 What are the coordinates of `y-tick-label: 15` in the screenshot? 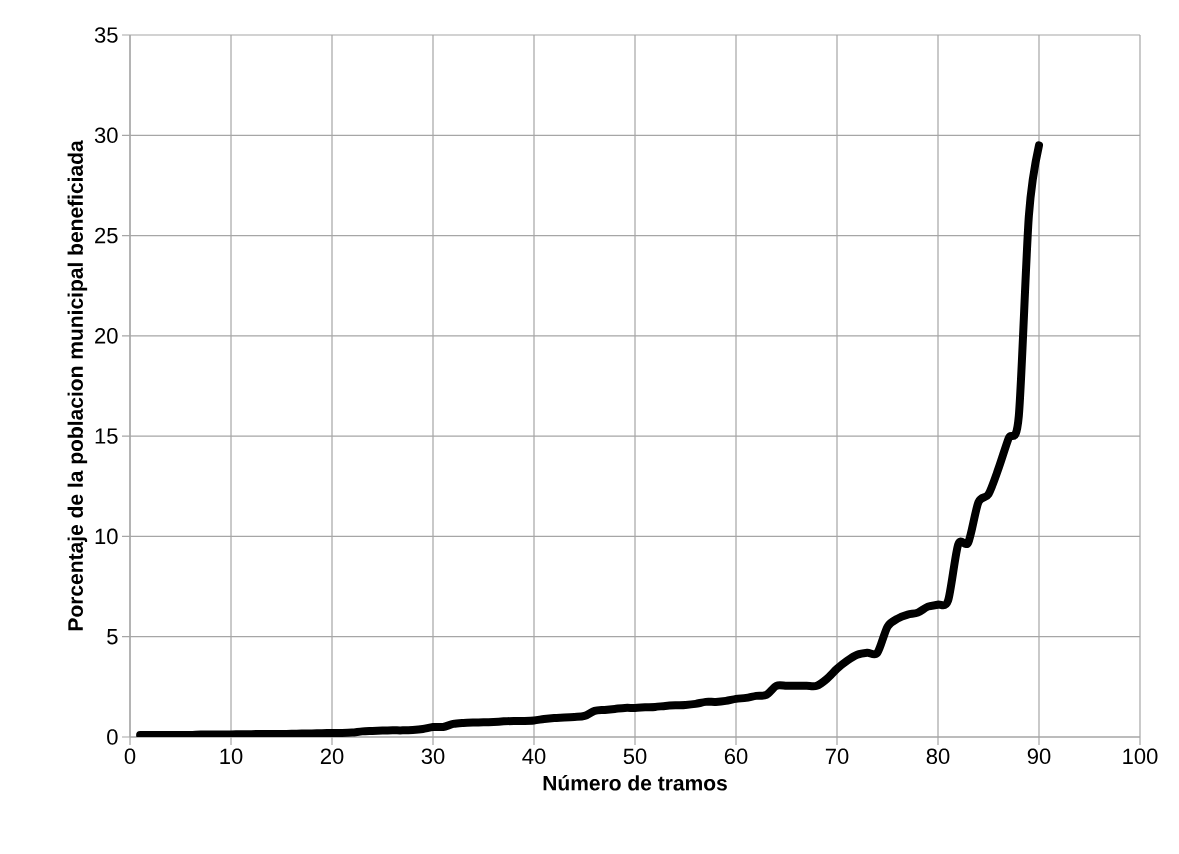 It's located at (106, 436).